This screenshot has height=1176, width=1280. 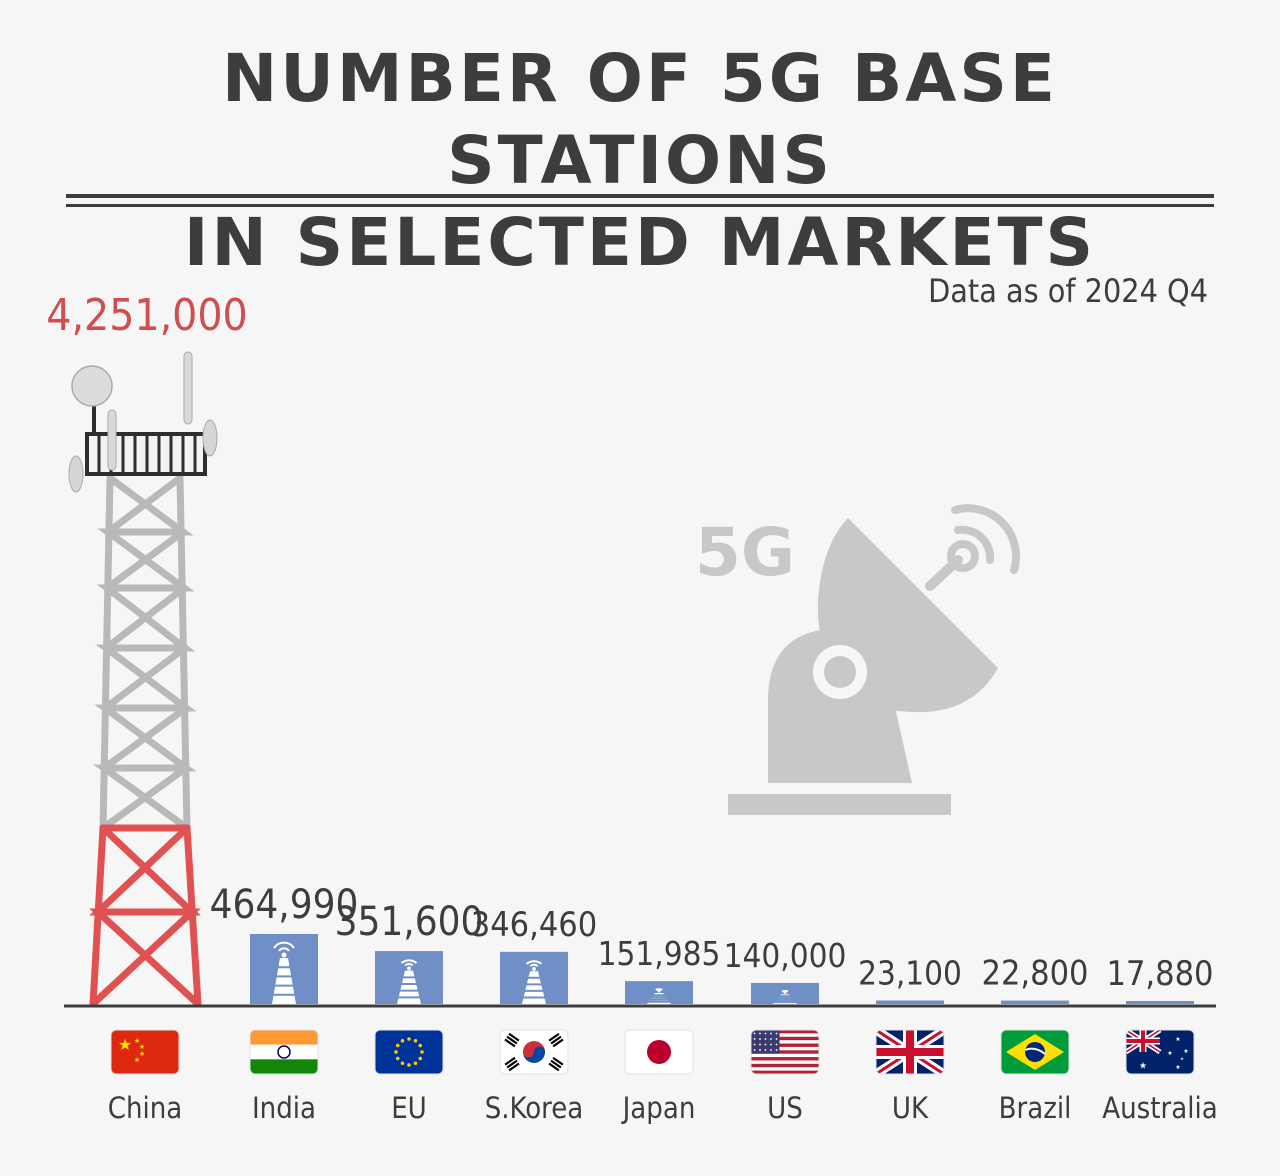 I want to click on eu-flag-icon, so click(x=409, y=1052).